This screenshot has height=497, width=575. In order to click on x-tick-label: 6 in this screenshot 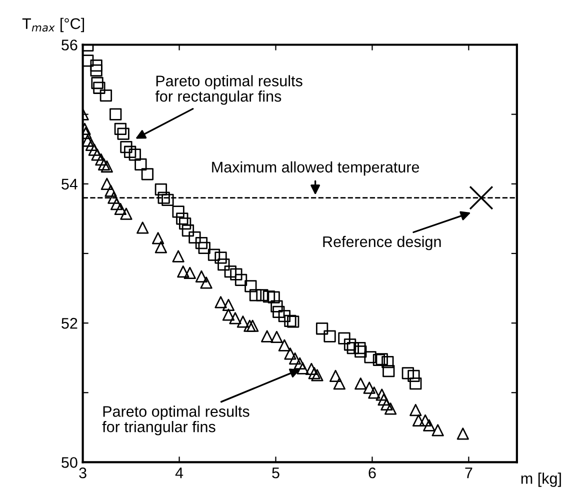, I will do `click(372, 472)`.